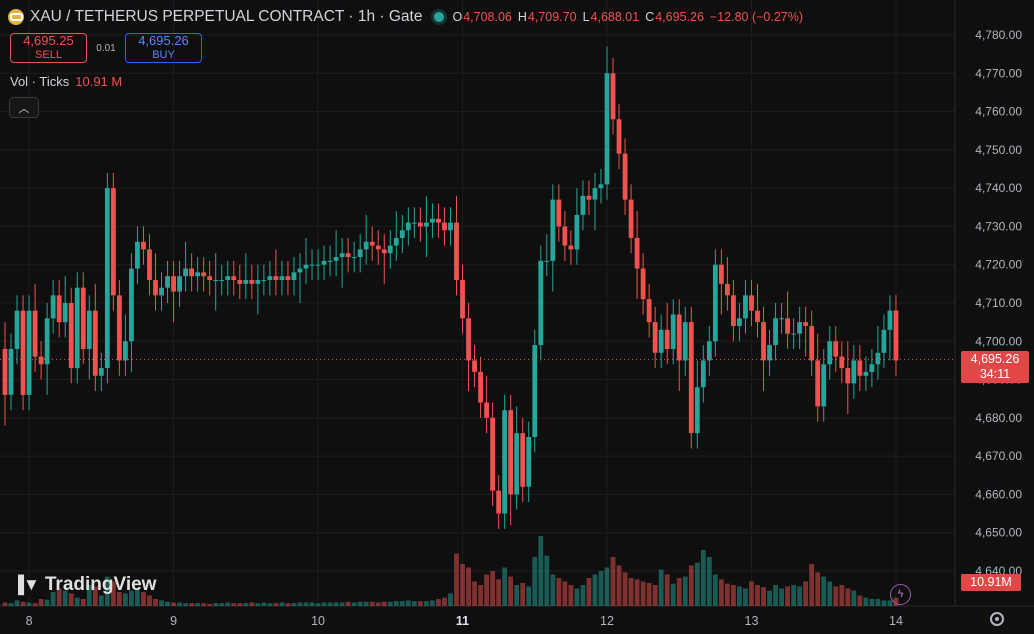 The image size is (1034, 634). I want to click on bar-countdown: 34:11, so click(995, 374).